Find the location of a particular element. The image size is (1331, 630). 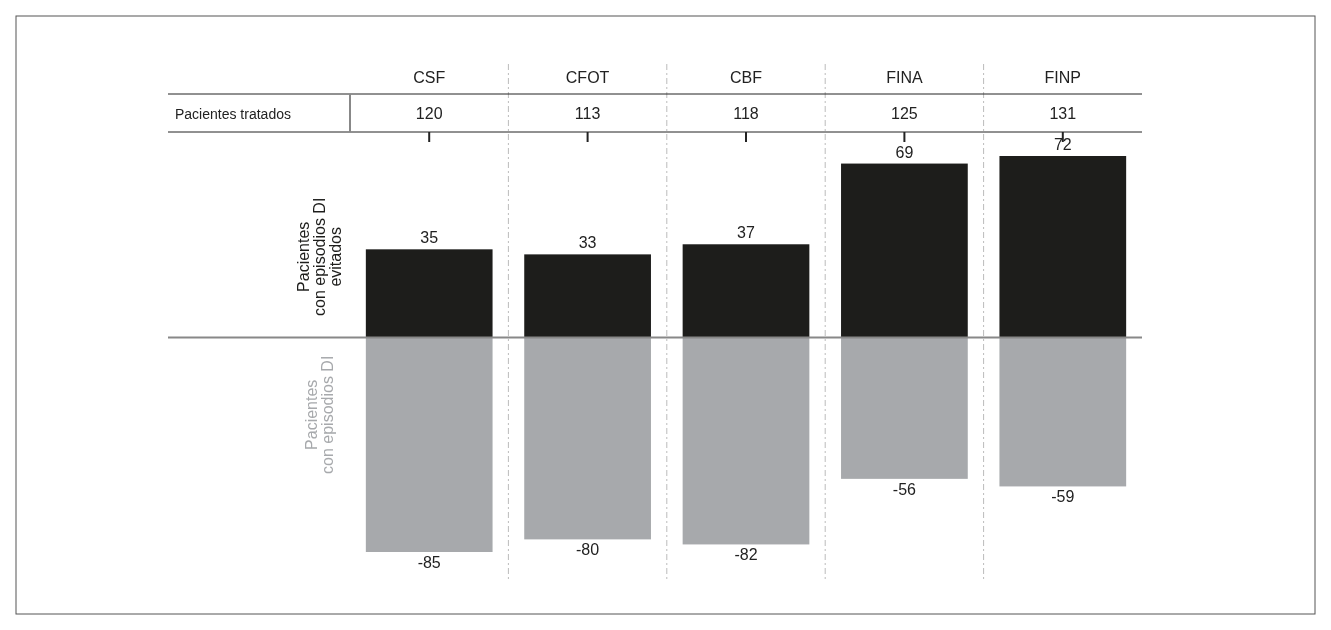

data-label: -85 is located at coordinates (429, 562).